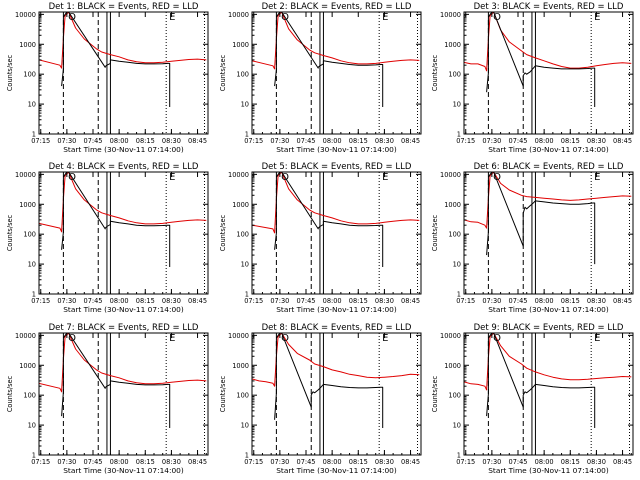 This screenshot has height=480, width=640. What do you see at coordinates (549, 328) in the screenshot?
I see `panel-title: Det 9: BLACK = Events, RED = LLD` at bounding box center [549, 328].